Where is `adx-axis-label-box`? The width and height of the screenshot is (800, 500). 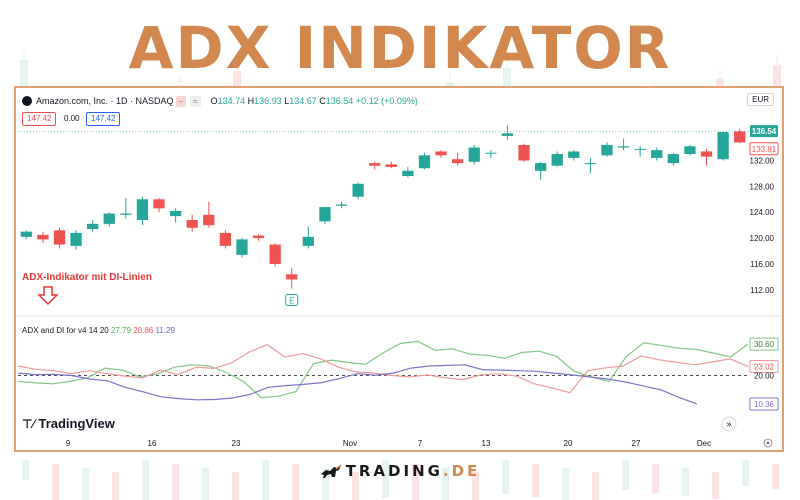
adx-axis-label-box is located at coordinates (764, 404).